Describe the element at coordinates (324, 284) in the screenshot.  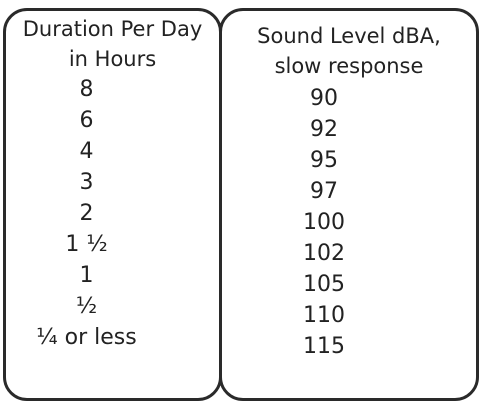
I see `sound-level-value: 105` at that location.